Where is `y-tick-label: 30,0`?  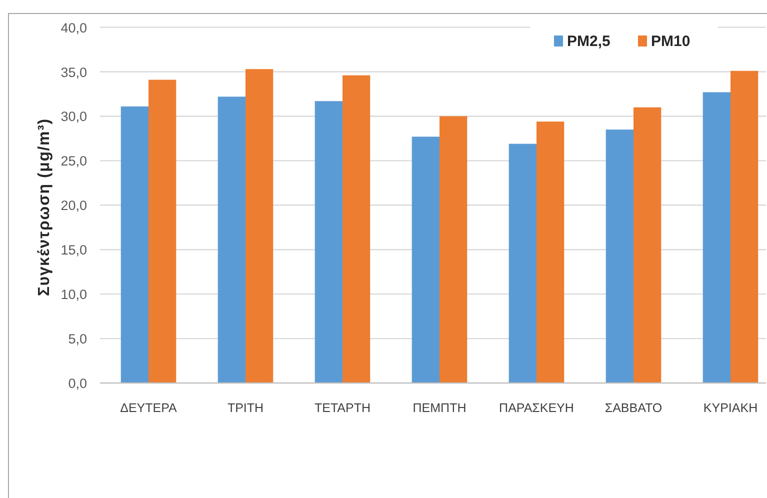
y-tick-label: 30,0 is located at coordinates (73, 116).